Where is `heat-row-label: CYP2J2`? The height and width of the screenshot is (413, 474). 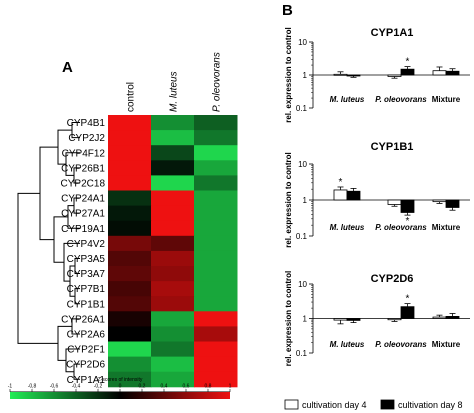 heat-row-label: CYP2J2 is located at coordinates (86, 138).